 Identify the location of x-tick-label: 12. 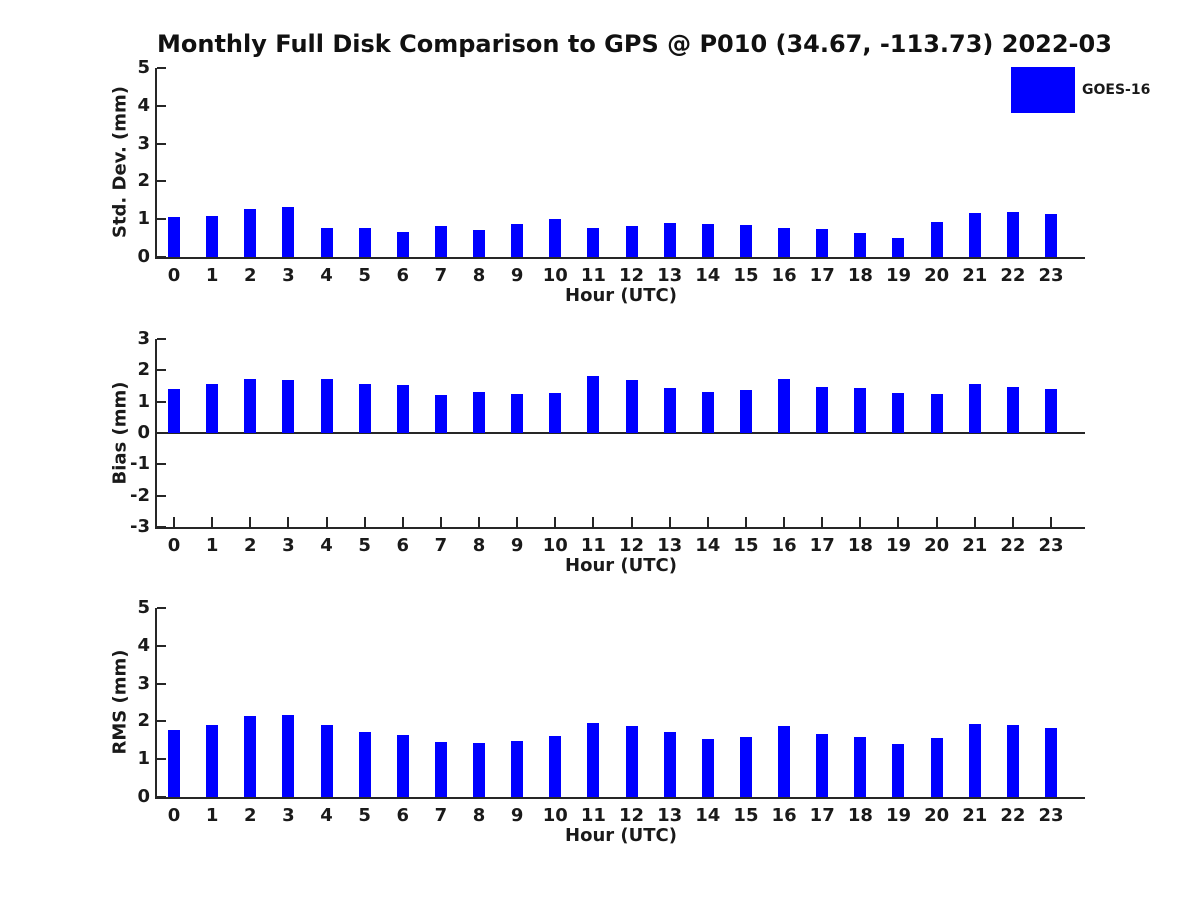
(632, 545).